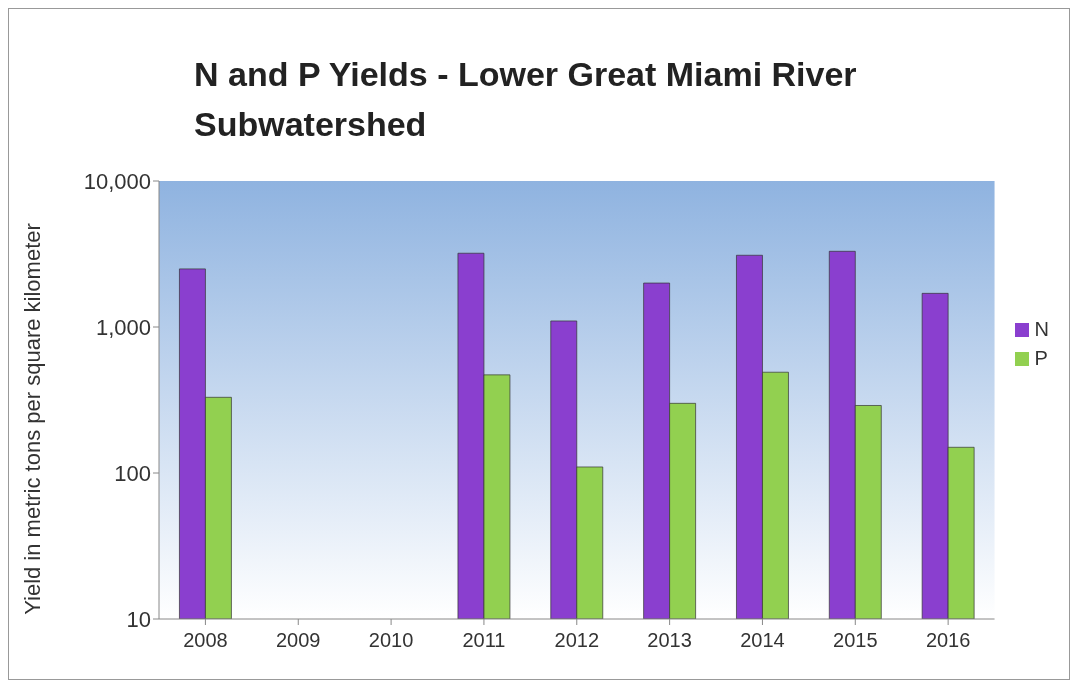 The image size is (1079, 688). I want to click on y-tick-label: 10,000, so click(117, 181).